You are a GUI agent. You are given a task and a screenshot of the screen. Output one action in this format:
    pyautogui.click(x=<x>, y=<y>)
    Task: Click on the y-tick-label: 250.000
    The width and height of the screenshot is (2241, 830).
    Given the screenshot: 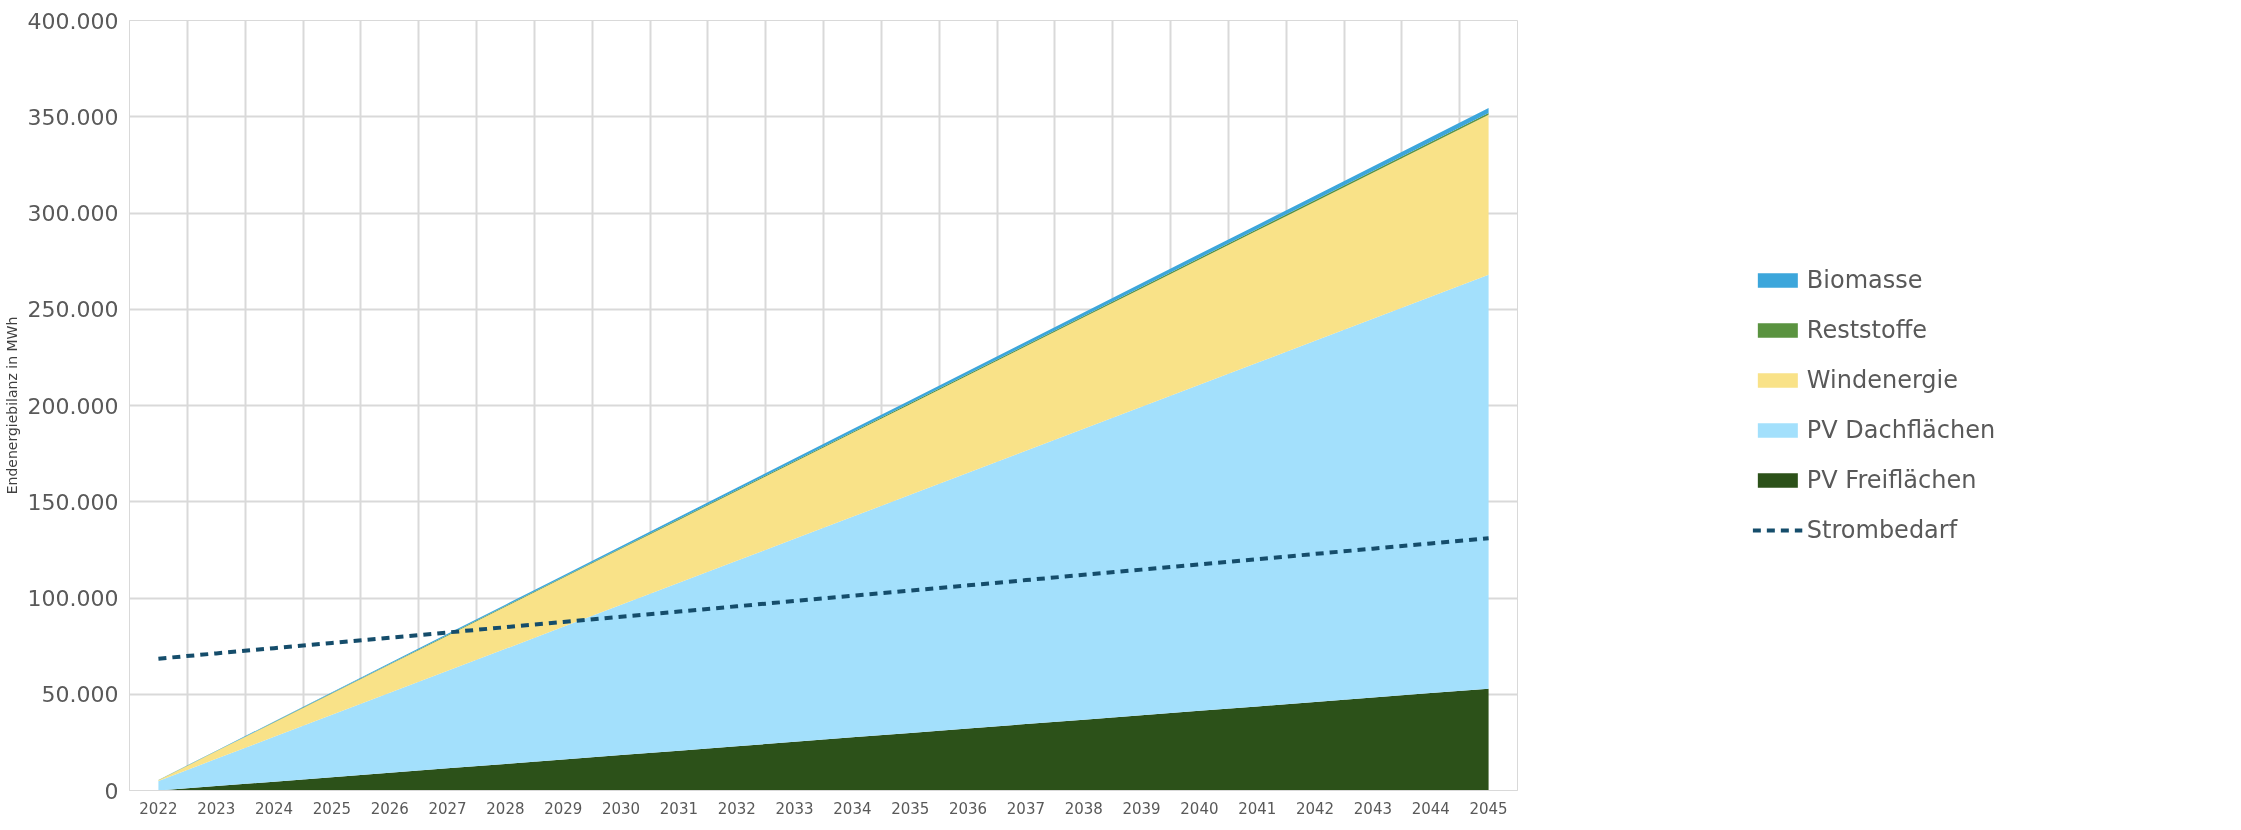 What is the action you would take?
    pyautogui.click(x=73, y=310)
    